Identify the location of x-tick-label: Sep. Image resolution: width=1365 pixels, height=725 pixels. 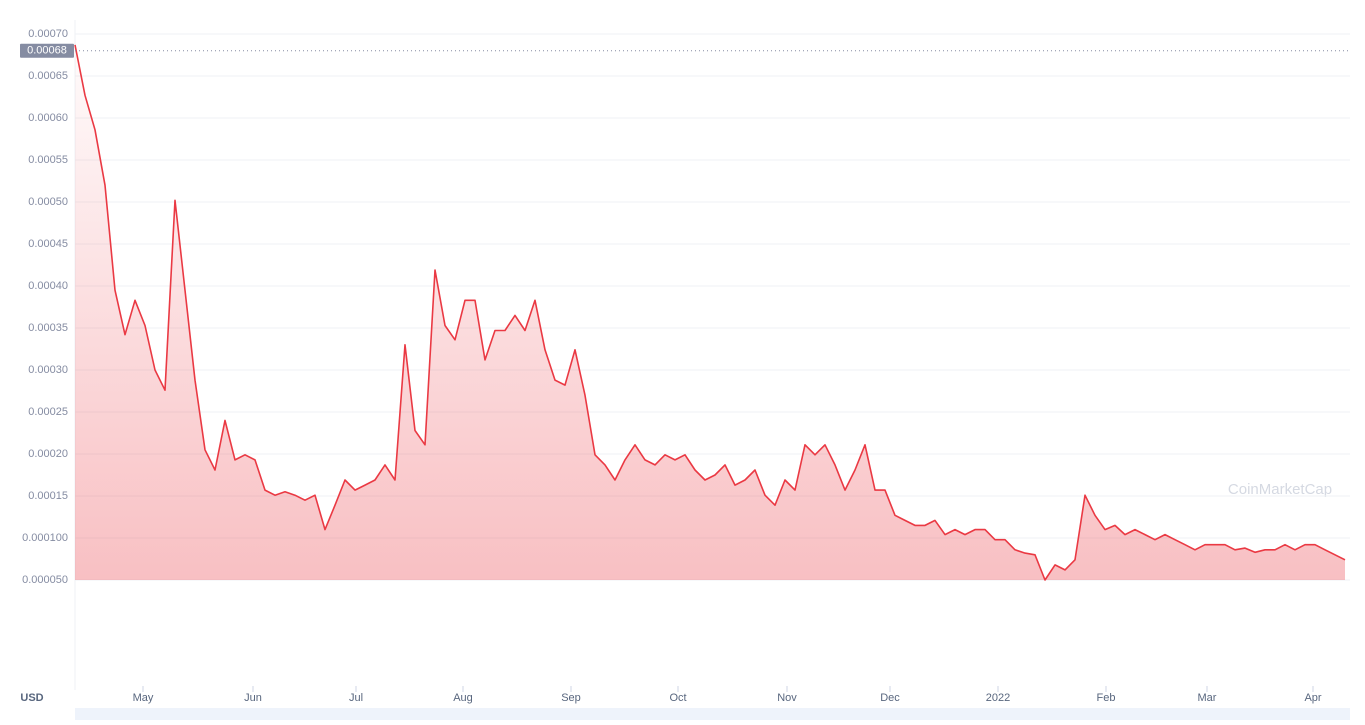
(571, 698).